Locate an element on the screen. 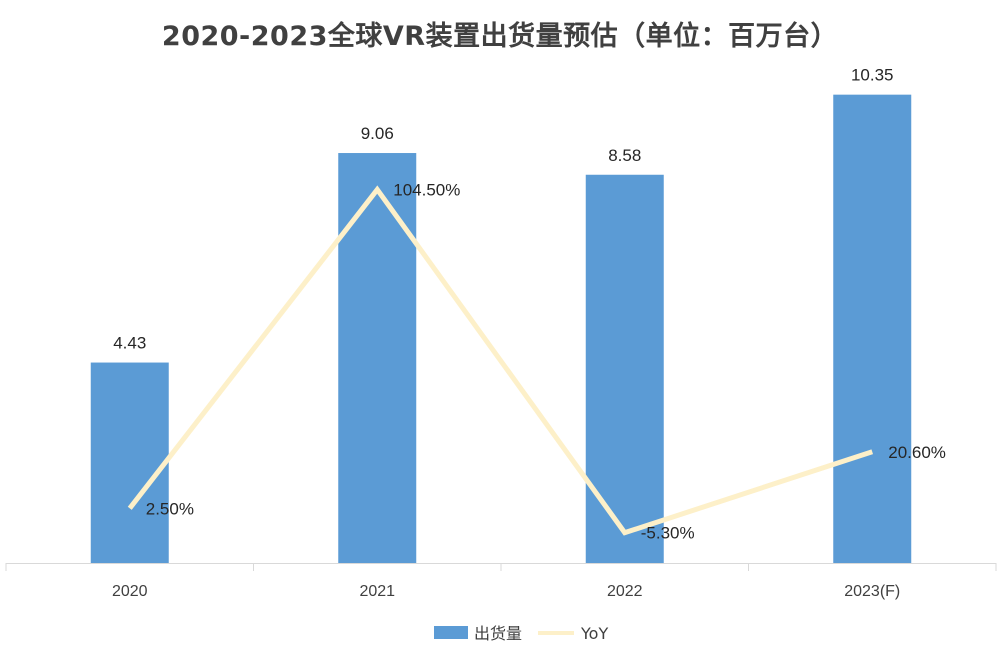 The image size is (1000, 662). yoy-label-2020: 2.50% is located at coordinates (170, 508).